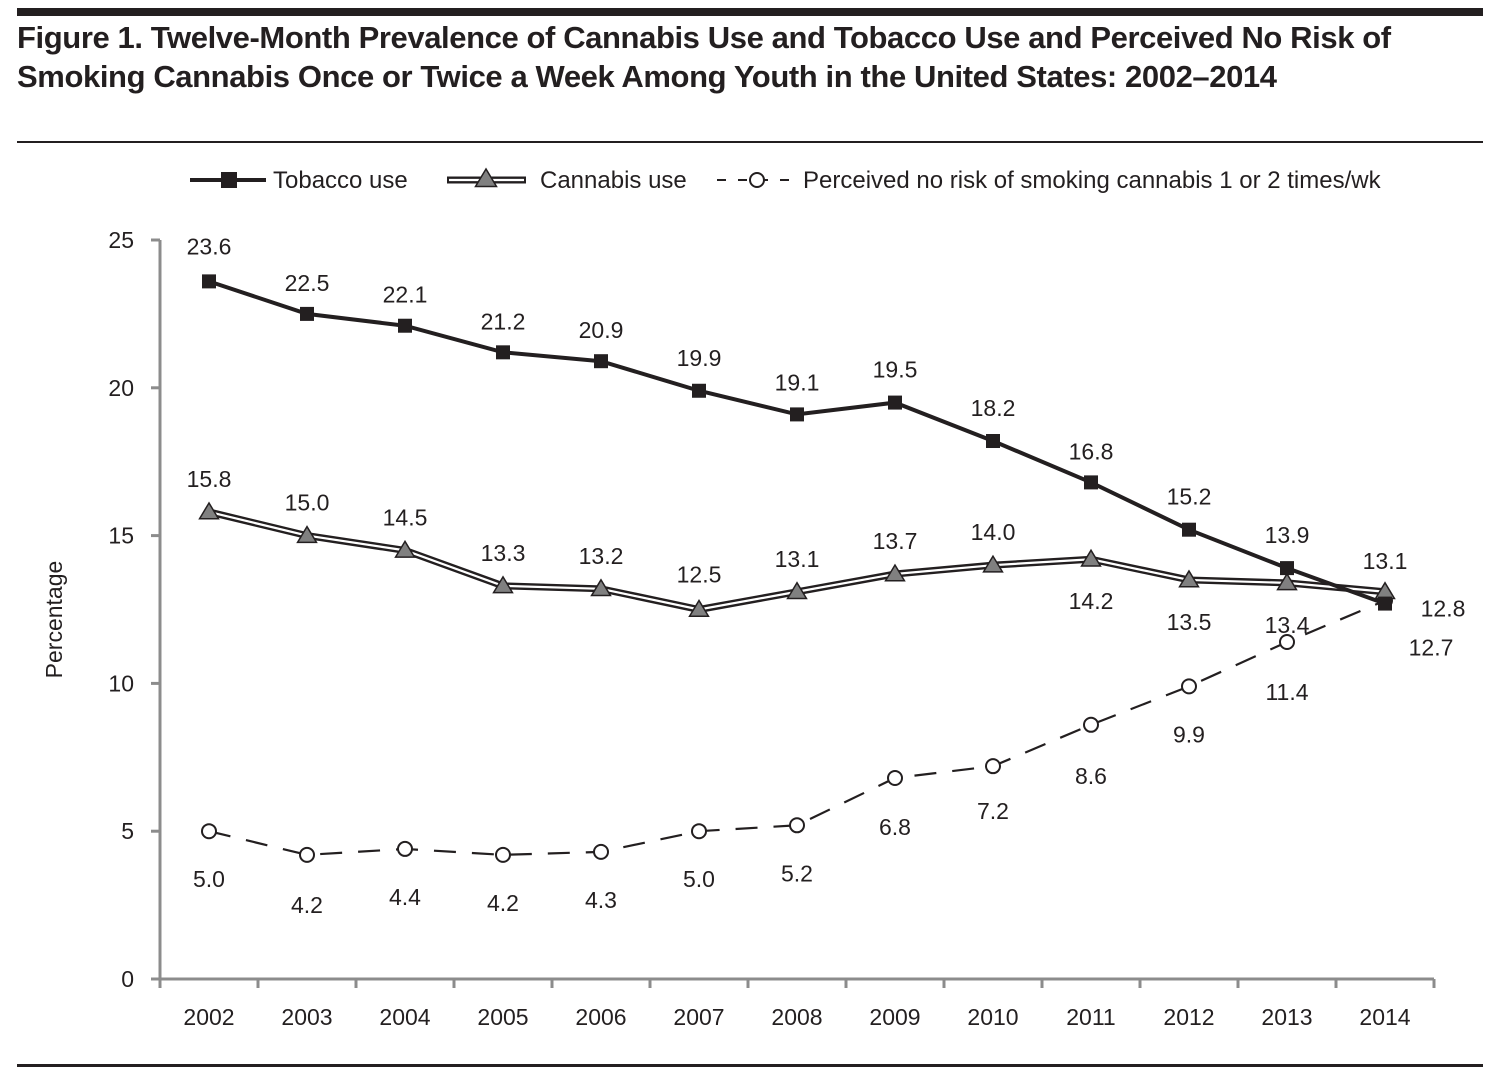  I want to click on legend-label-cannabis: Cannabis use, so click(613, 180).